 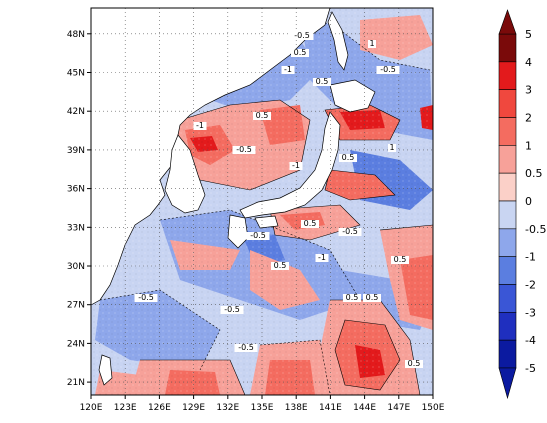 I want to click on colorbar: 5 4 3 2 1 0.5 0 -0.5 -1 -2 -3 -4 -5, so click(x=522, y=204).